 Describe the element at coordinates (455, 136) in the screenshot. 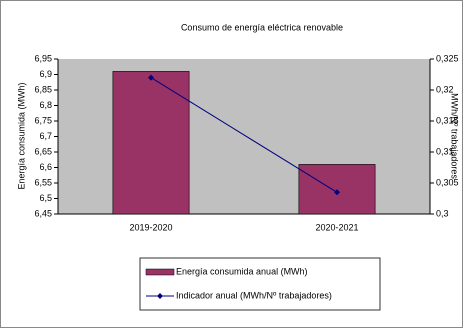

I see `y2-axis-label: MWh/Nº trabajadores` at that location.